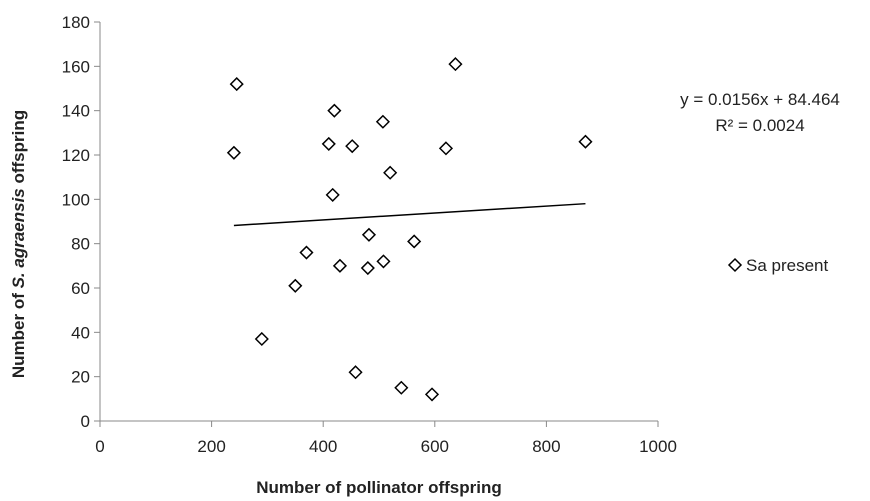 The width and height of the screenshot is (870, 501). Describe the element at coordinates (759, 125) in the screenshot. I see `trendline-r2: R² = 0.0024` at that location.